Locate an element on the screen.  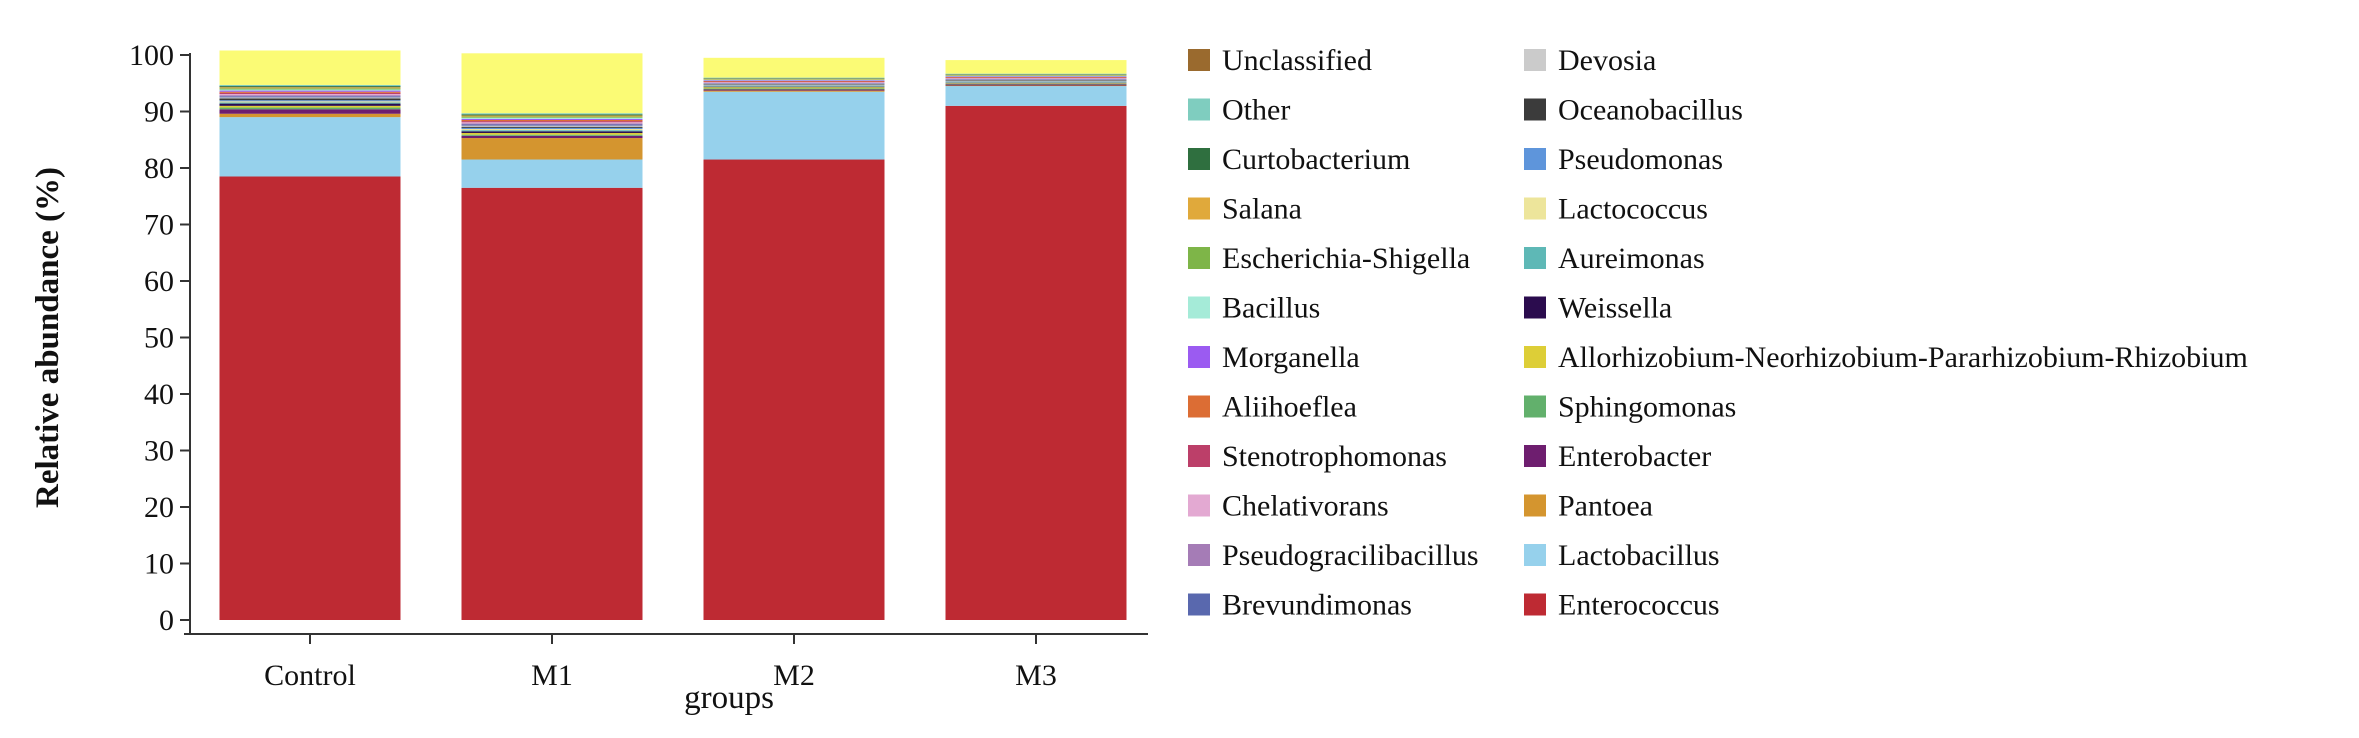
x-tick-label: M3 is located at coordinates (1036, 675).